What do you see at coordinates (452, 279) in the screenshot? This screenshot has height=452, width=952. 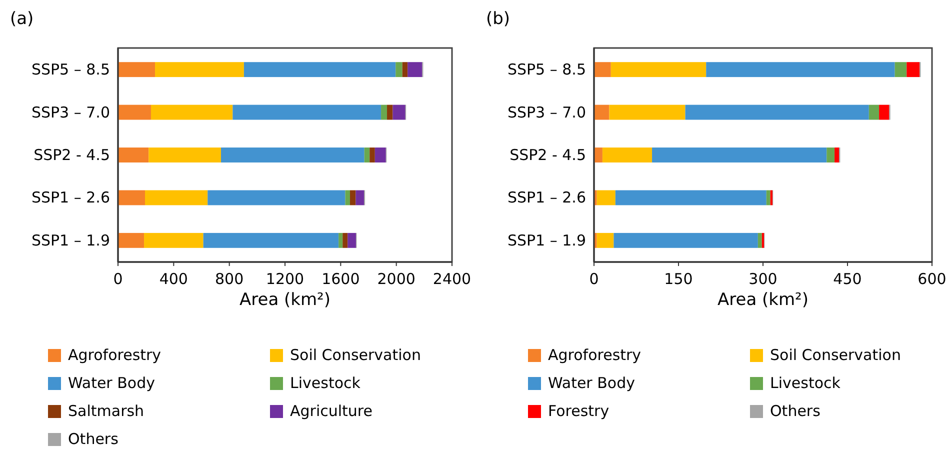 I see `x-tick-label: 2400` at bounding box center [452, 279].